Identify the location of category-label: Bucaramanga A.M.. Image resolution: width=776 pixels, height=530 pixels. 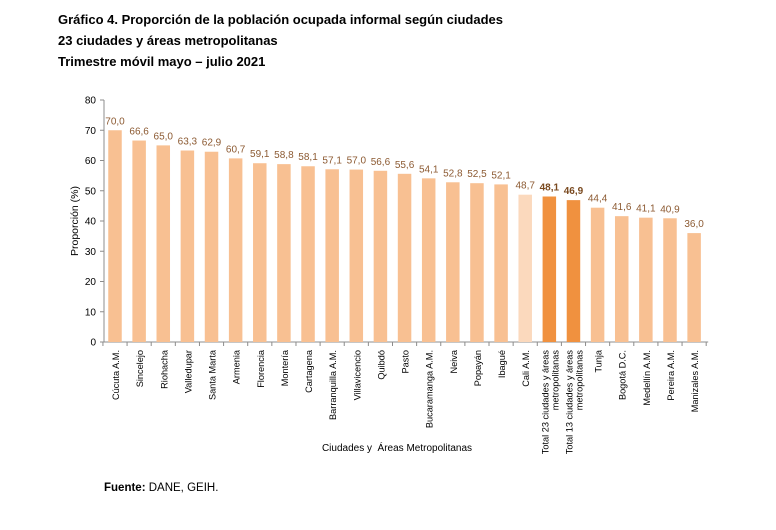
(430, 389).